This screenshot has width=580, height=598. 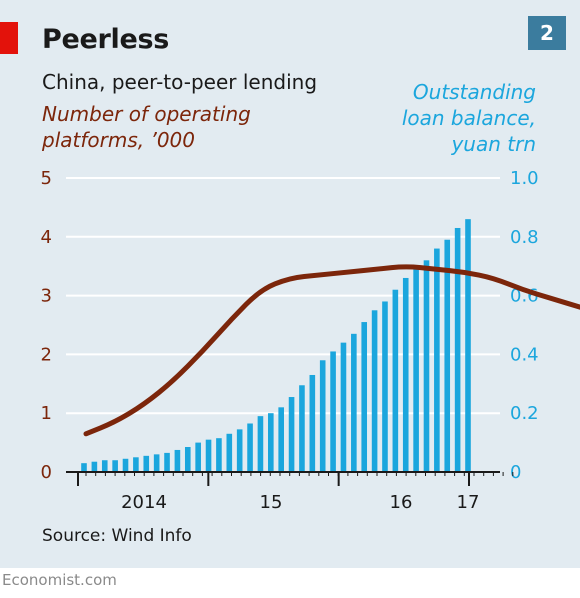 What do you see at coordinates (9, 38) in the screenshot?
I see `brand-tab` at bounding box center [9, 38].